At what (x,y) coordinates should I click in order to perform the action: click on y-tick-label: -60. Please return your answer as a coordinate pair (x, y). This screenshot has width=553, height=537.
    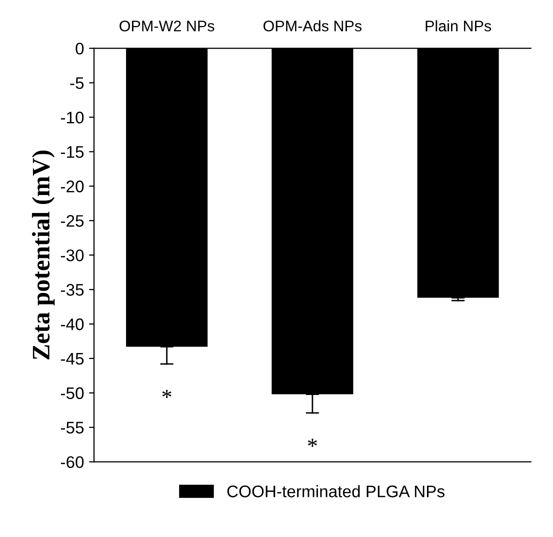
    Looking at the image, I should click on (72, 462).